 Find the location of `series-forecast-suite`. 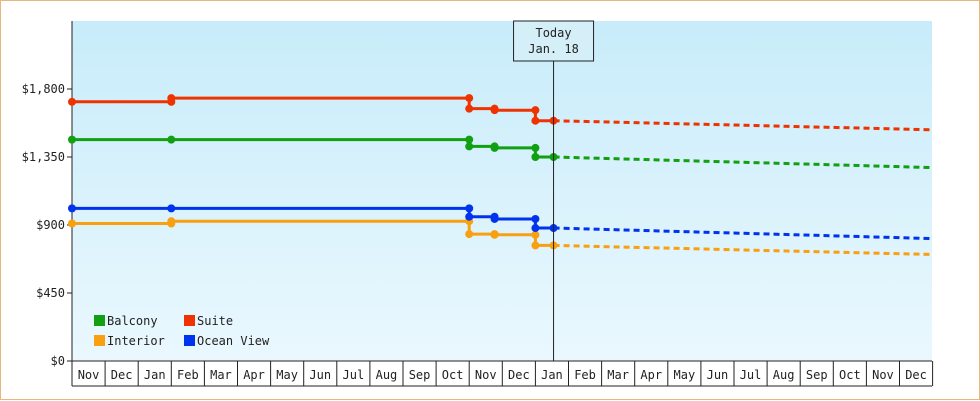

series-forecast-suite is located at coordinates (743, 125).